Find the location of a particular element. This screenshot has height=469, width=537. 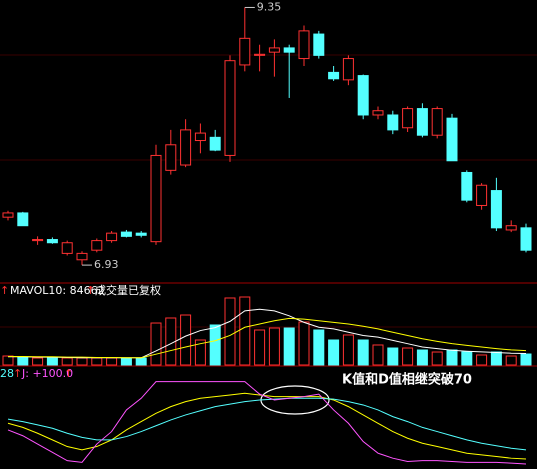

low-label: 6.93 is located at coordinates (106, 264).